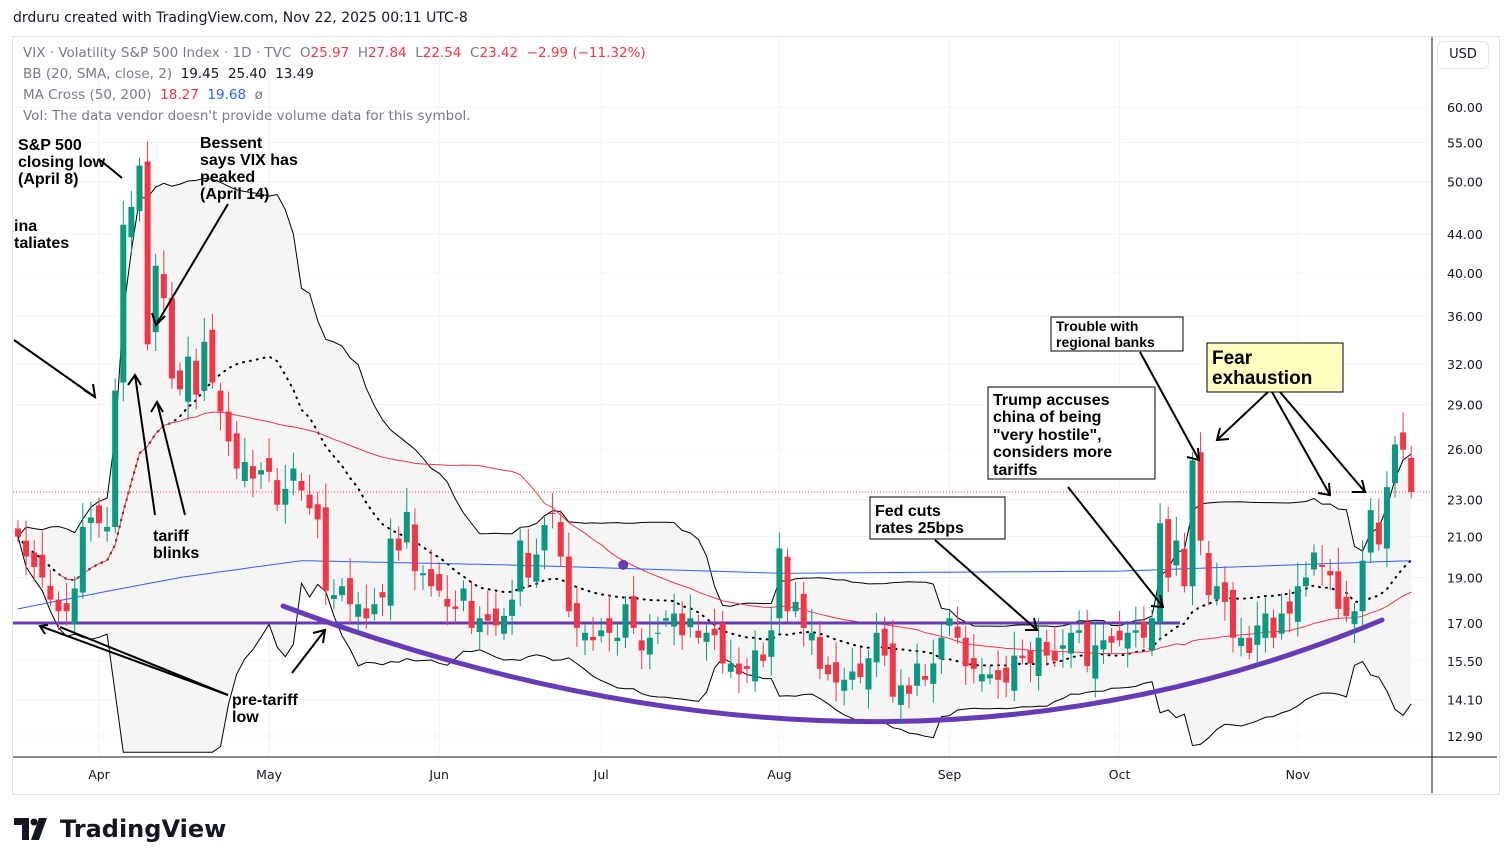  I want to click on tradingview-logo-icon, so click(30, 829).